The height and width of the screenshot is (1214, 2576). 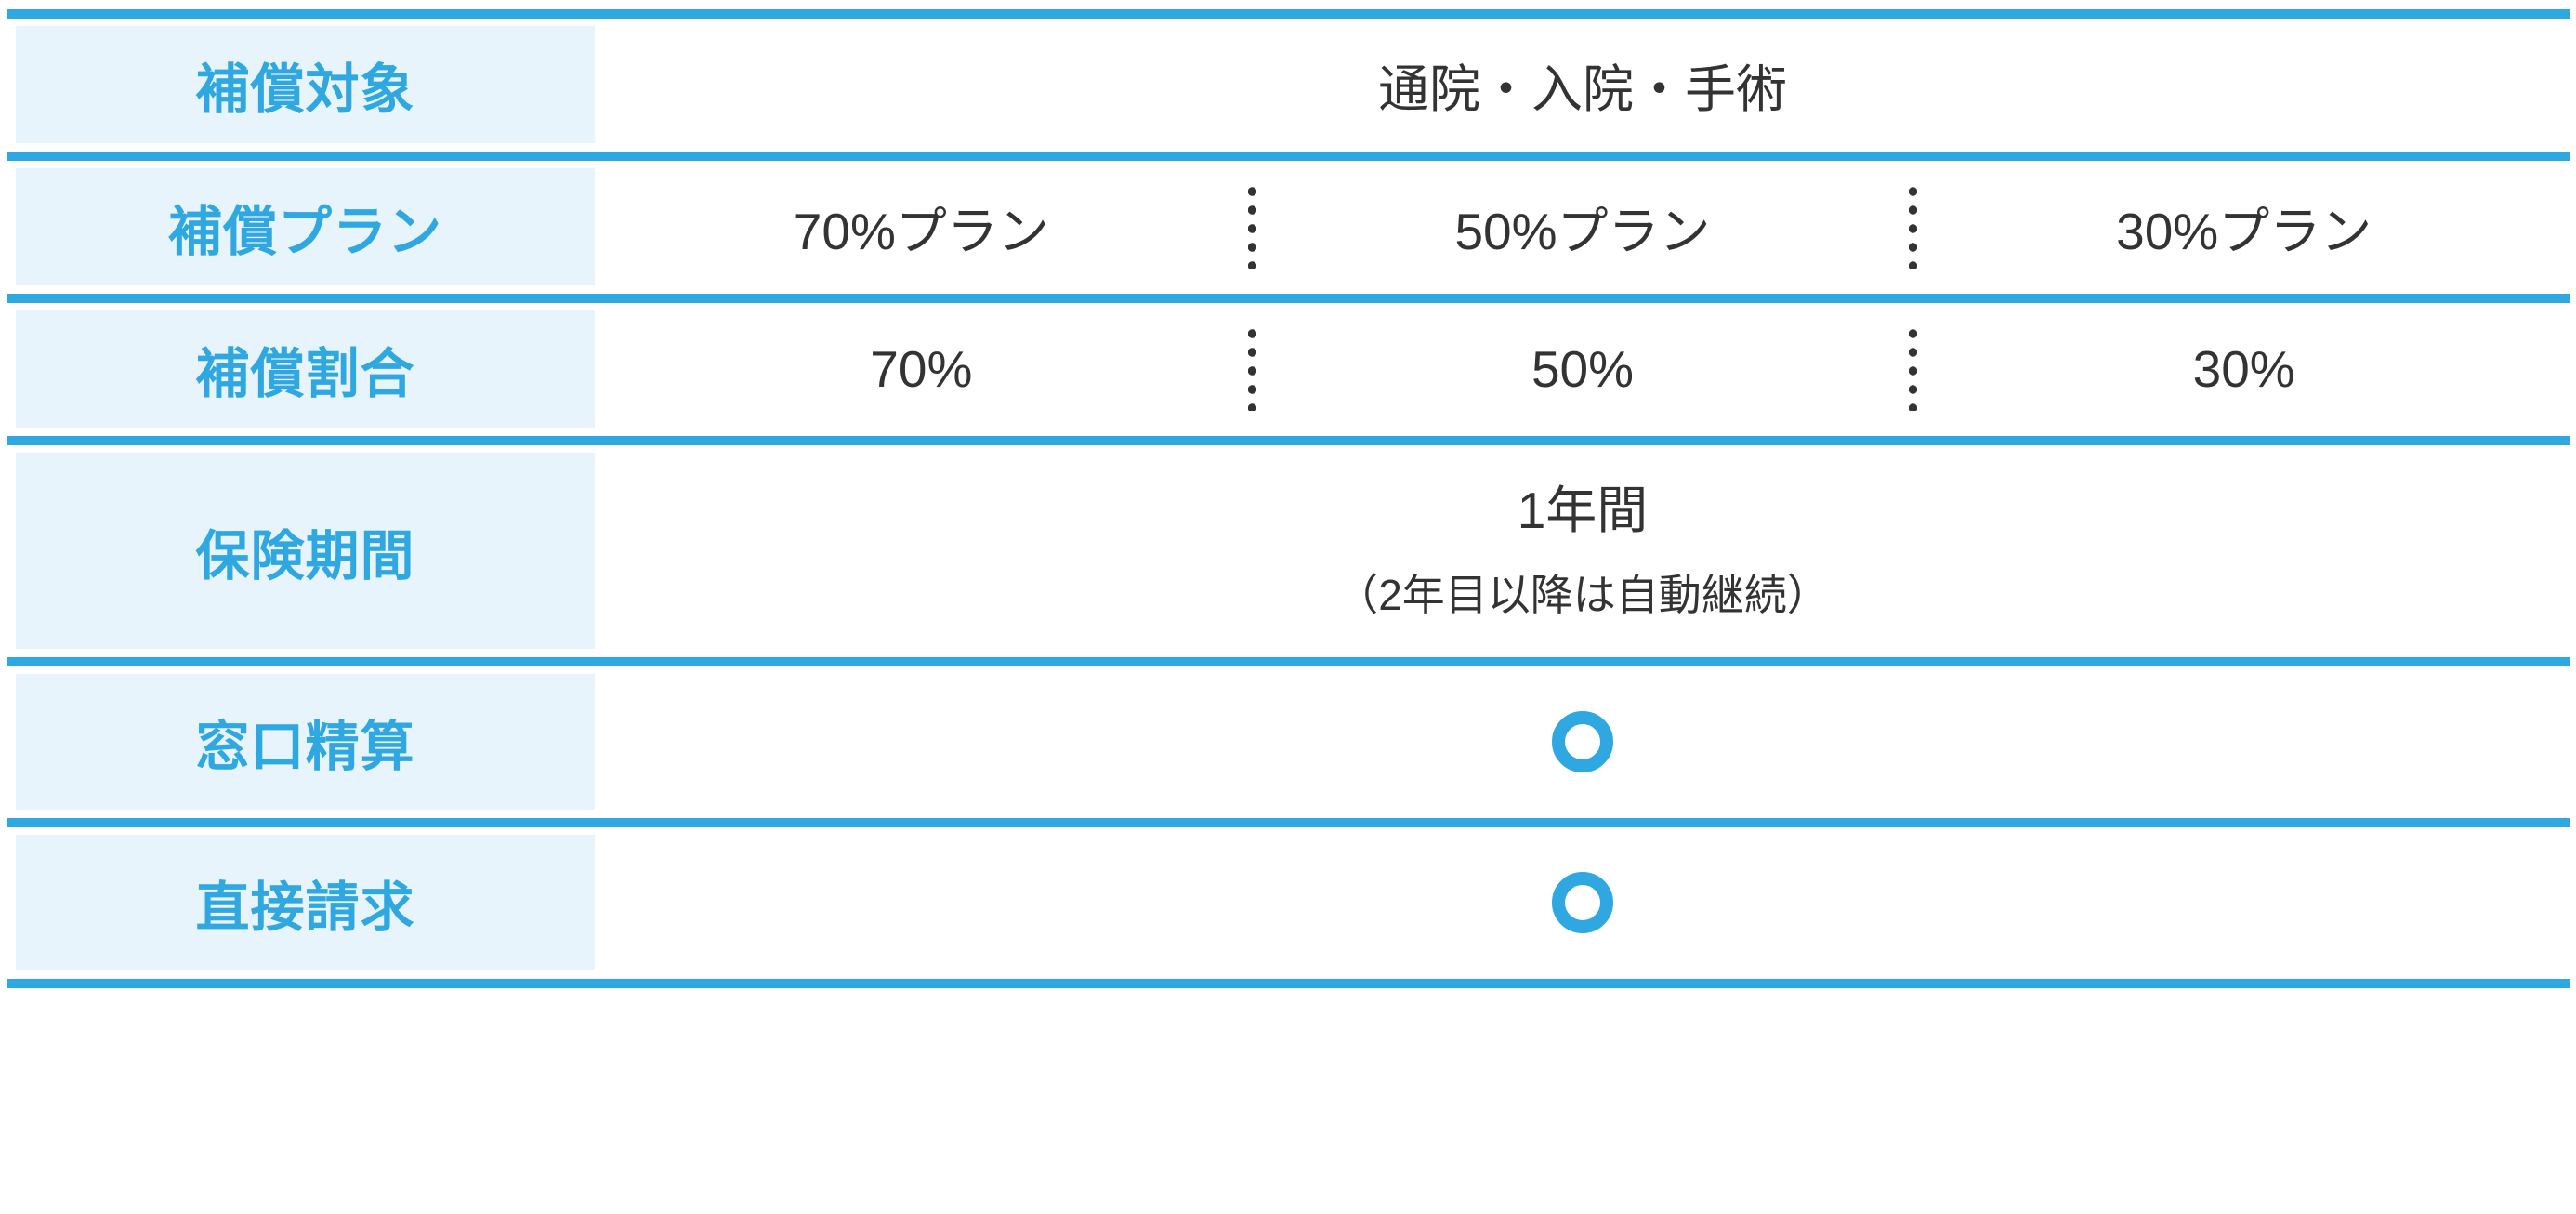 What do you see at coordinates (305, 227) in the screenshot?
I see `row-label-plan: 補償プラン` at bounding box center [305, 227].